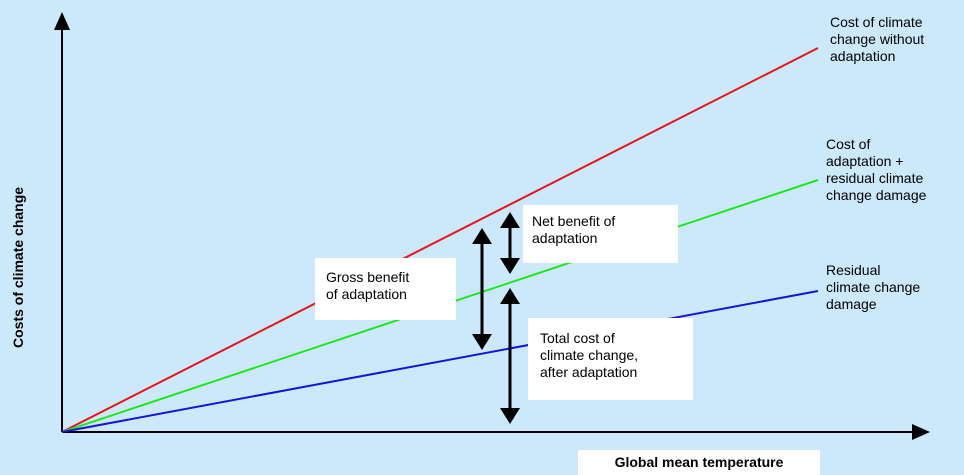  What do you see at coordinates (699, 462) in the screenshot?
I see `x-axis-label: Global mean temperature` at bounding box center [699, 462].